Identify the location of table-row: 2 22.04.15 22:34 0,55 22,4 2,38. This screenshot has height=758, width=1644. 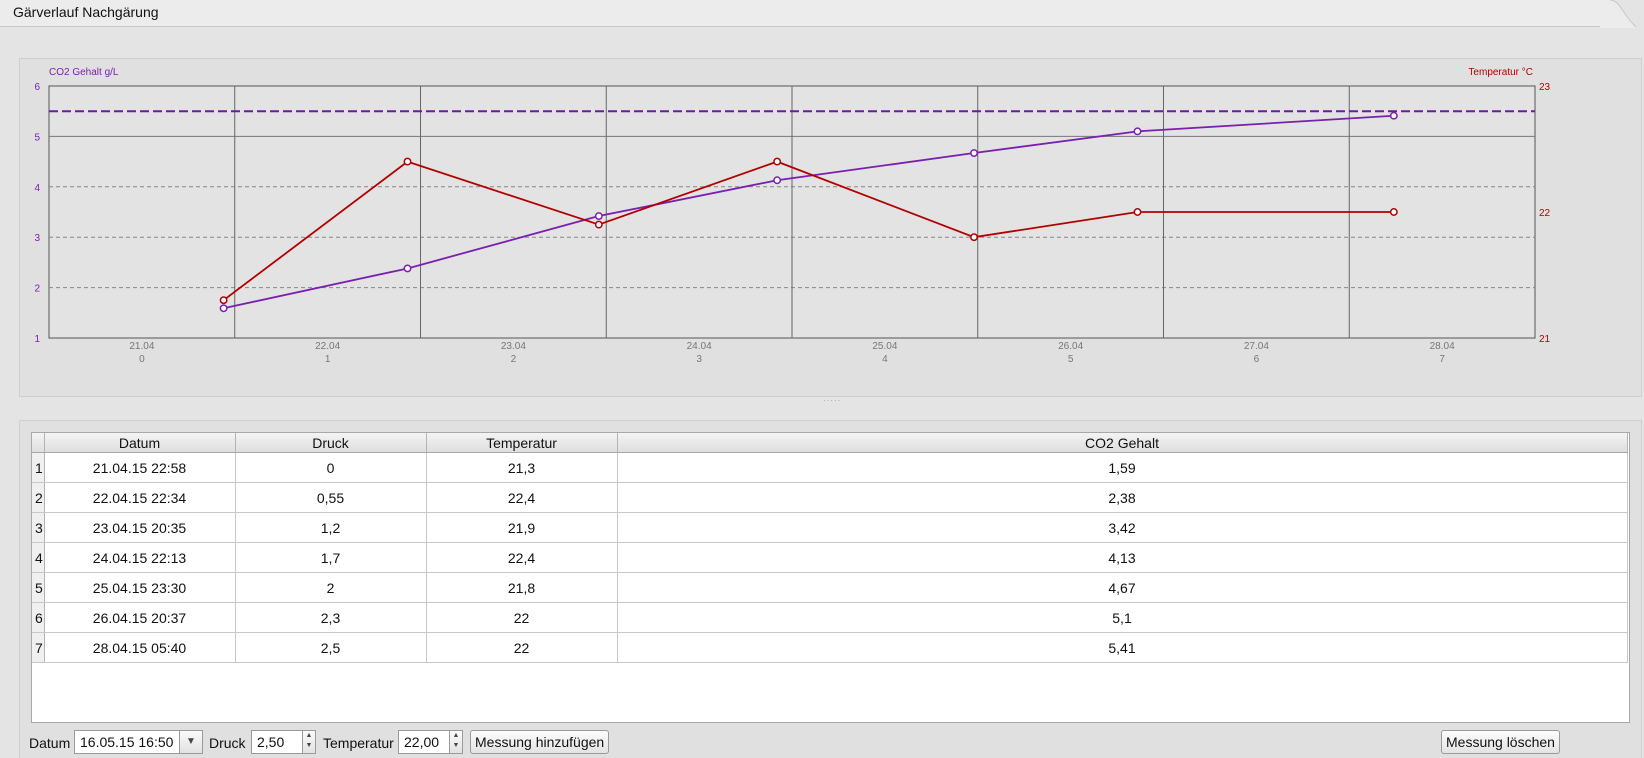
(830, 497).